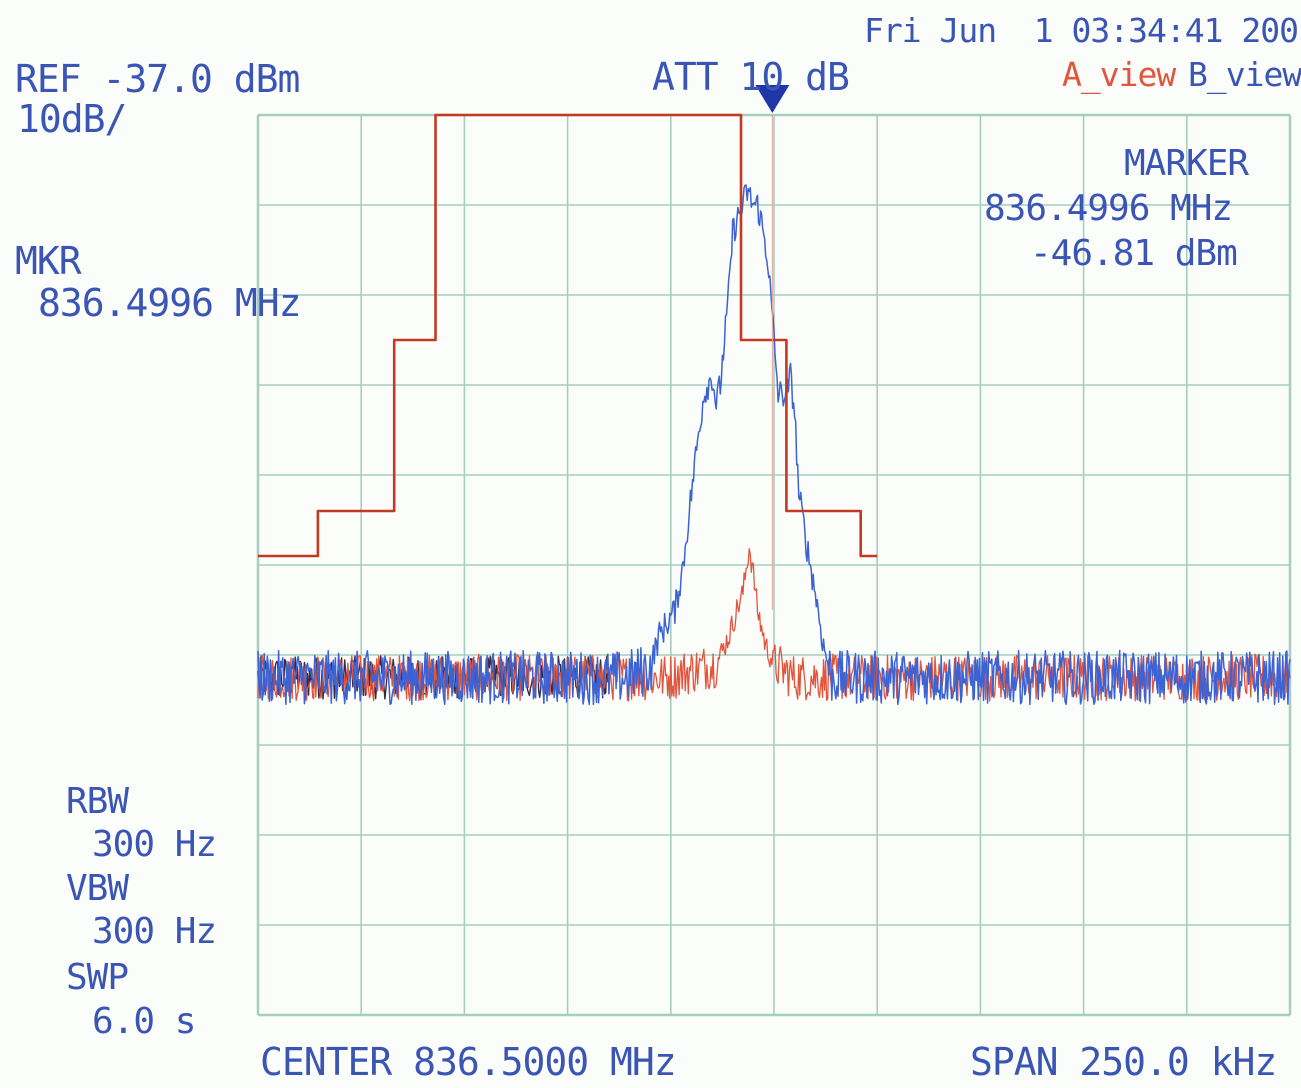 The image size is (1301, 1088). I want to click on view-b-label: B_view, so click(1244, 74).